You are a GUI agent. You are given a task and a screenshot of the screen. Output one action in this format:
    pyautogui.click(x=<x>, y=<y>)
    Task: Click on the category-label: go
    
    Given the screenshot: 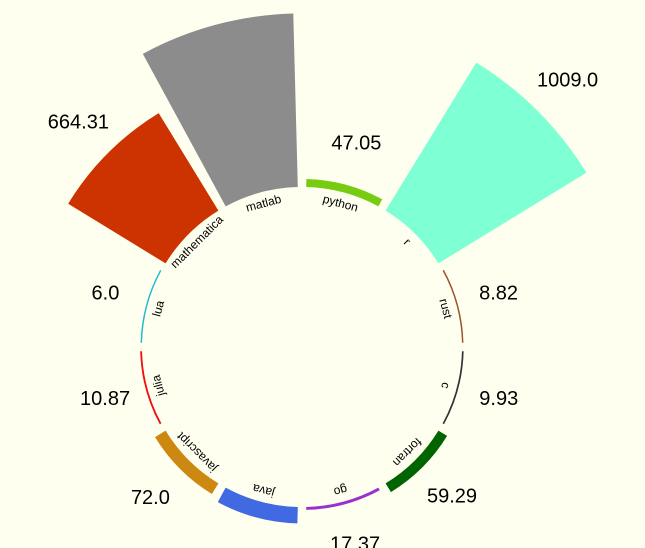 What is the action you would take?
    pyautogui.click(x=340, y=490)
    